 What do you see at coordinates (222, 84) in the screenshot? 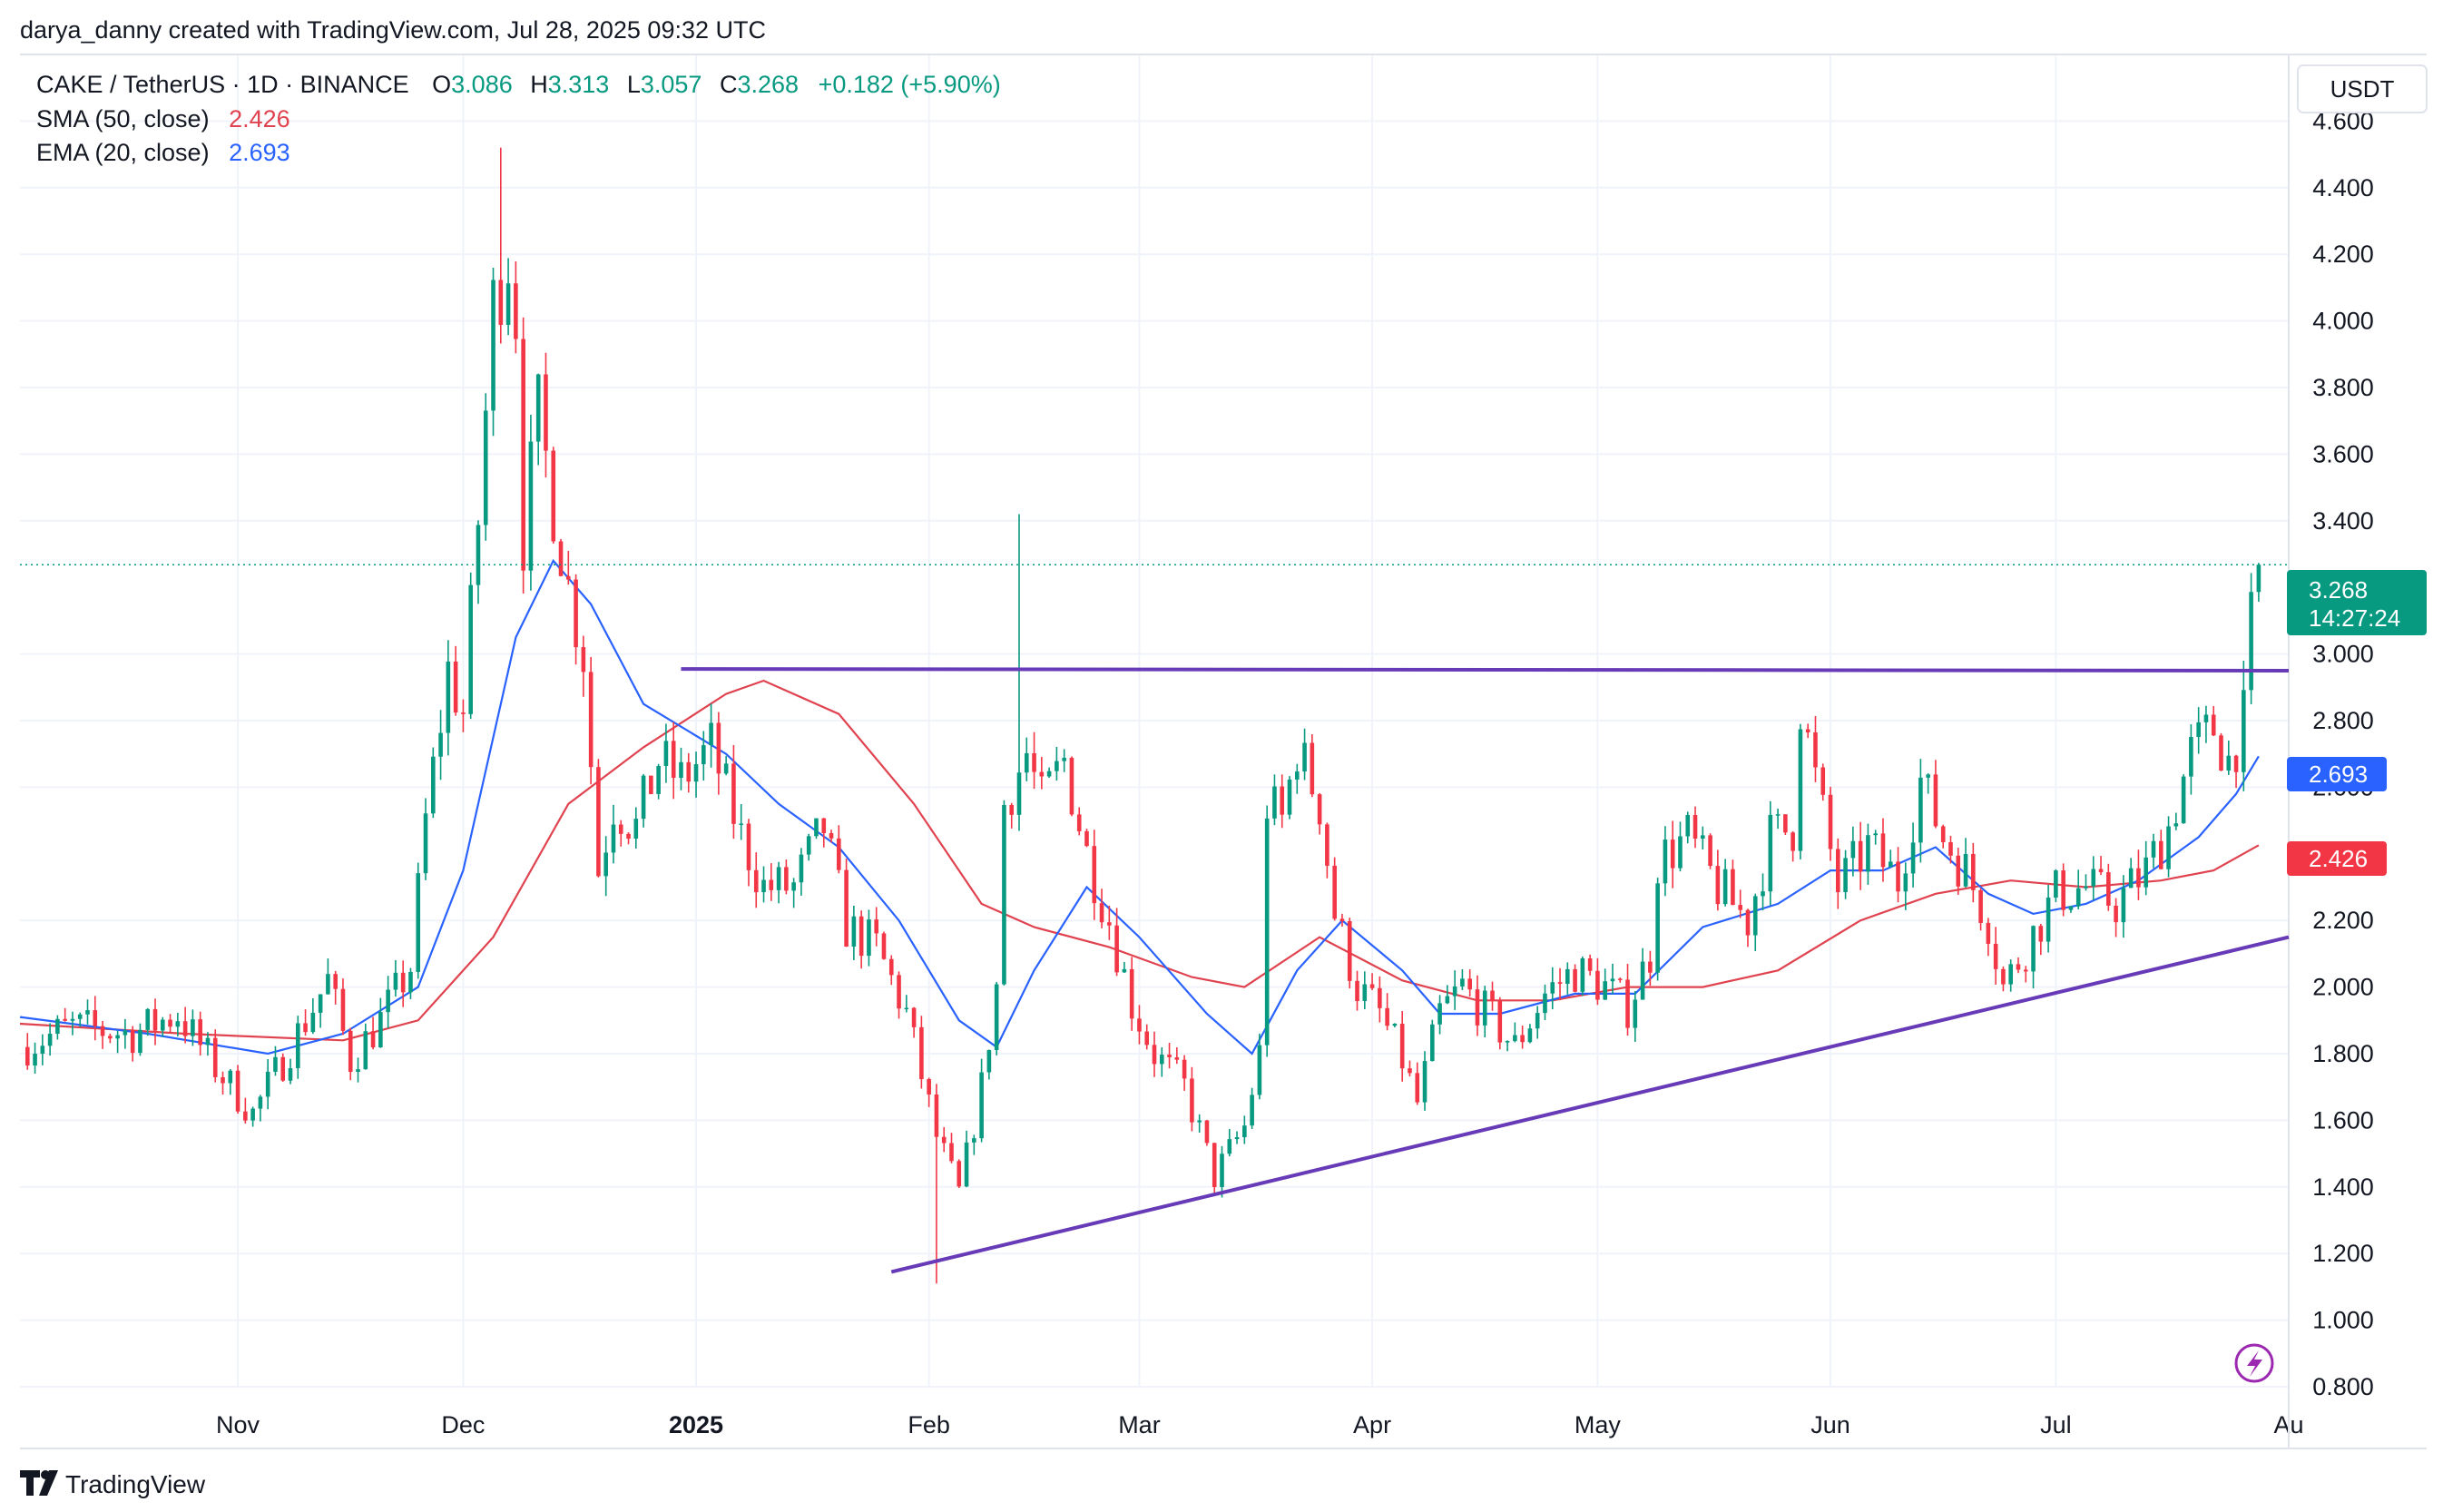
I see `legend-symbol: CAKE / TetherUS · 1D · BINANCE` at bounding box center [222, 84].